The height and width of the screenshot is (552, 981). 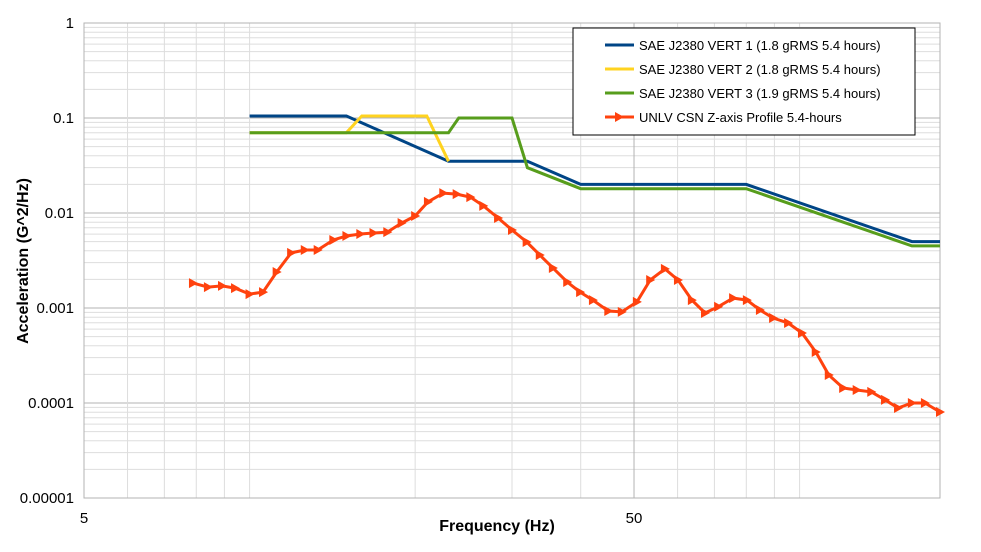 I want to click on y-tick-label: 0.1, so click(x=63, y=118).